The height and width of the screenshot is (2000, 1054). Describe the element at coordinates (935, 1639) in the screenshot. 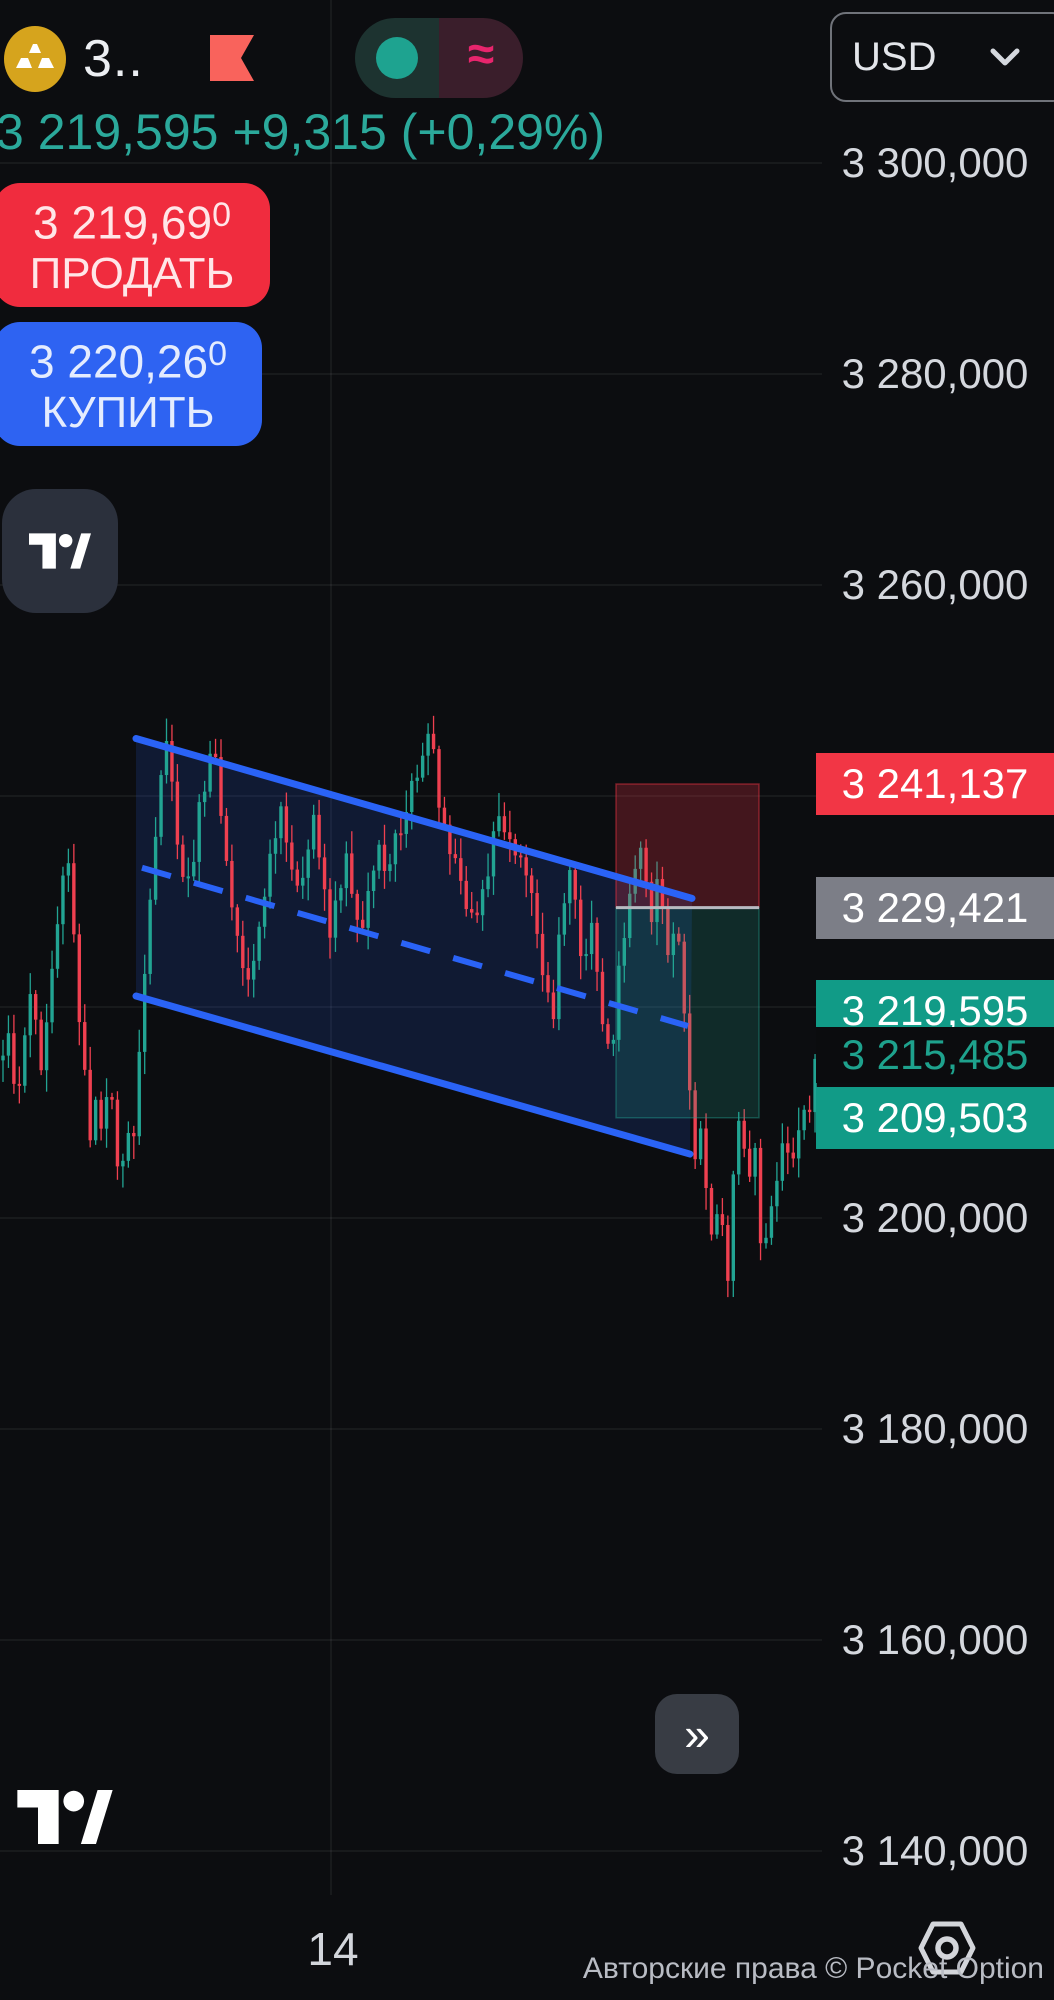

I see `price-tick-label: 3 160,000` at that location.